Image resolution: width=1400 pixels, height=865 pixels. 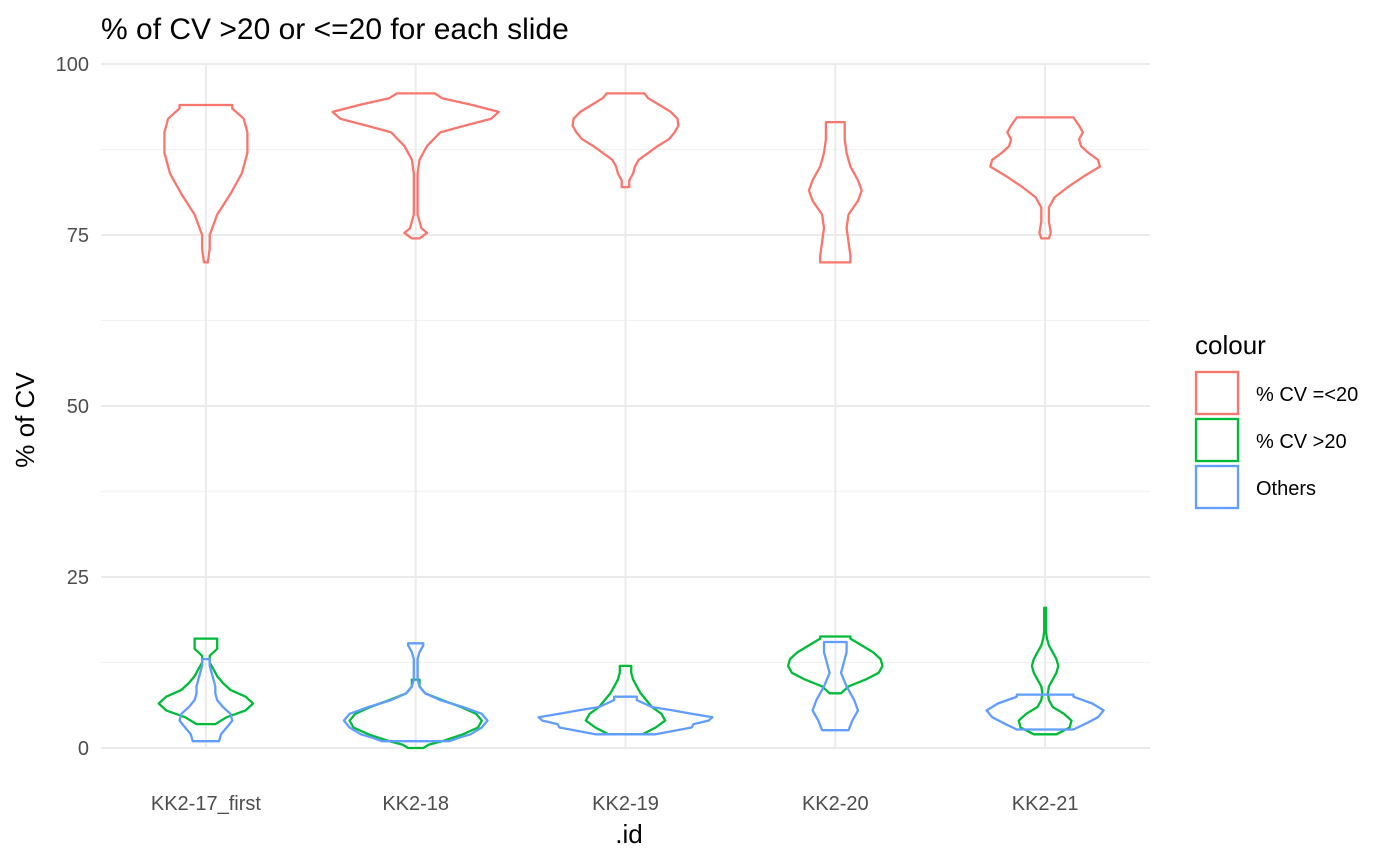 I want to click on legend: colour % CV =<20 % CV >20 Others, so click(x=1276, y=420).